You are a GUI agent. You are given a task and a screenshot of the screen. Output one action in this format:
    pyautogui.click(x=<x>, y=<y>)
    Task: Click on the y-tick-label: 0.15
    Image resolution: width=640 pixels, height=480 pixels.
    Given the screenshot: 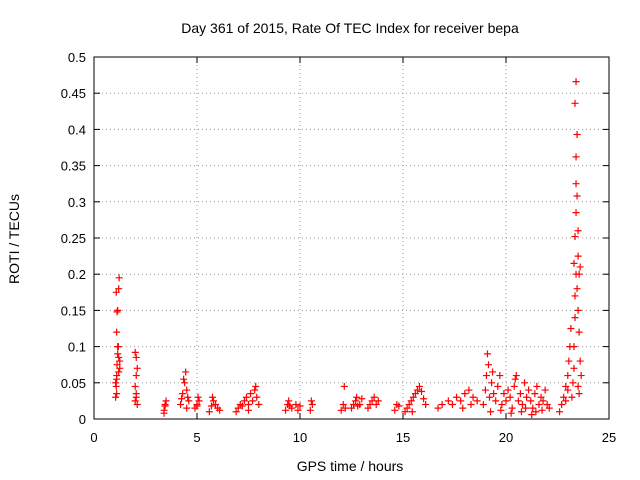 What is the action you would take?
    pyautogui.click(x=73, y=310)
    